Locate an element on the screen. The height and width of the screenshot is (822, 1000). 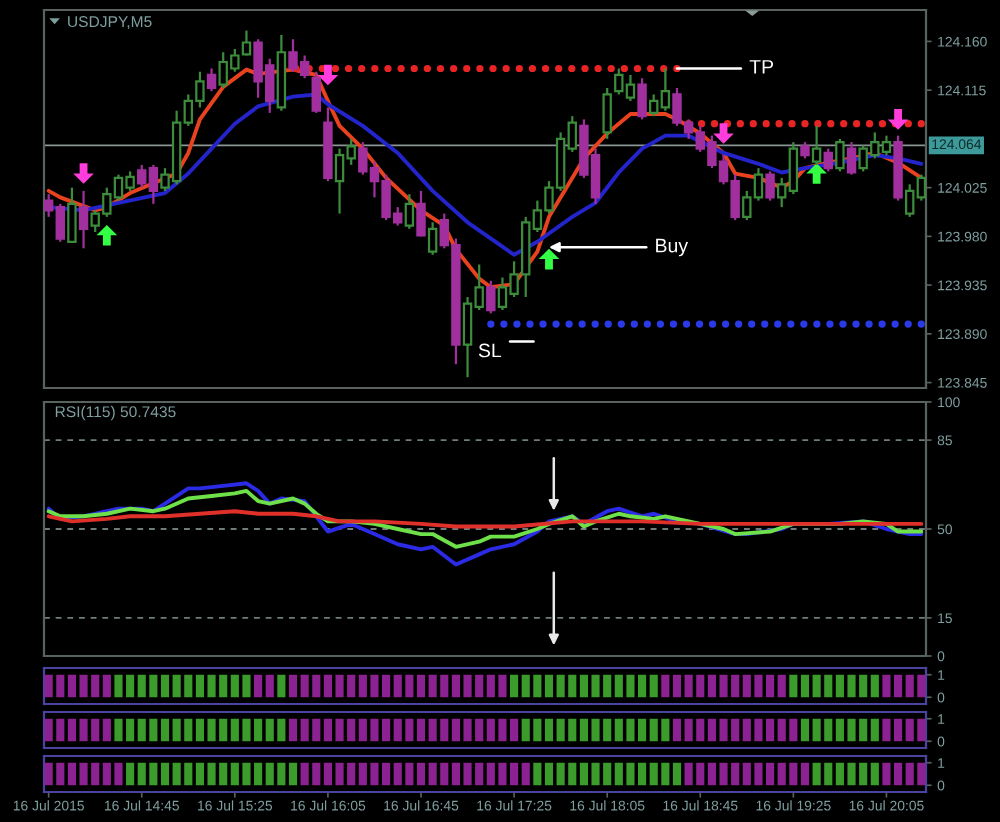
annotation: TP is located at coordinates (761, 67).